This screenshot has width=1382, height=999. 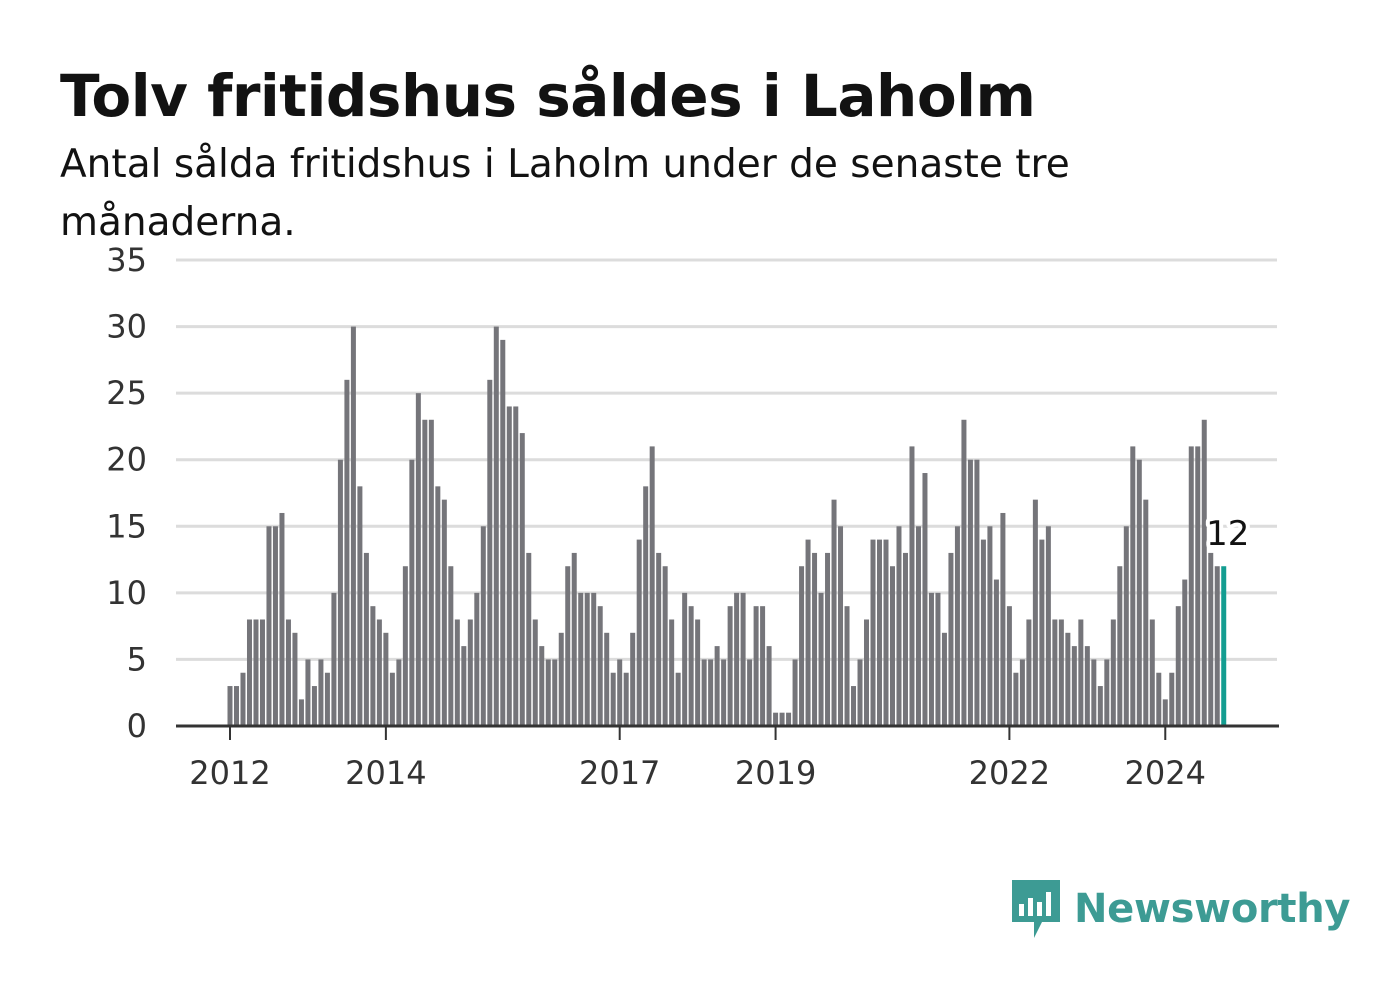 What do you see at coordinates (727, 758) in the screenshot?
I see `x-axis: 2012 2014 2017 2019 2022 2024` at bounding box center [727, 758].